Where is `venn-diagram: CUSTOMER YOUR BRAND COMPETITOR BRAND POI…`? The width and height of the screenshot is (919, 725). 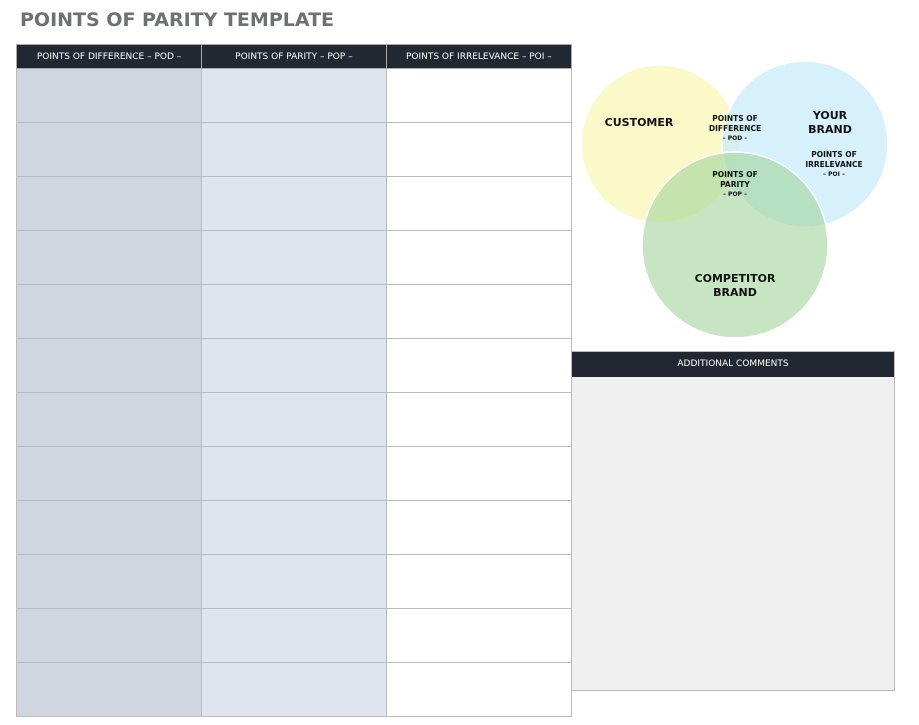
venn-diagram: CUSTOMER YOUR BRAND COMPETITOR BRAND POI… is located at coordinates (734, 199).